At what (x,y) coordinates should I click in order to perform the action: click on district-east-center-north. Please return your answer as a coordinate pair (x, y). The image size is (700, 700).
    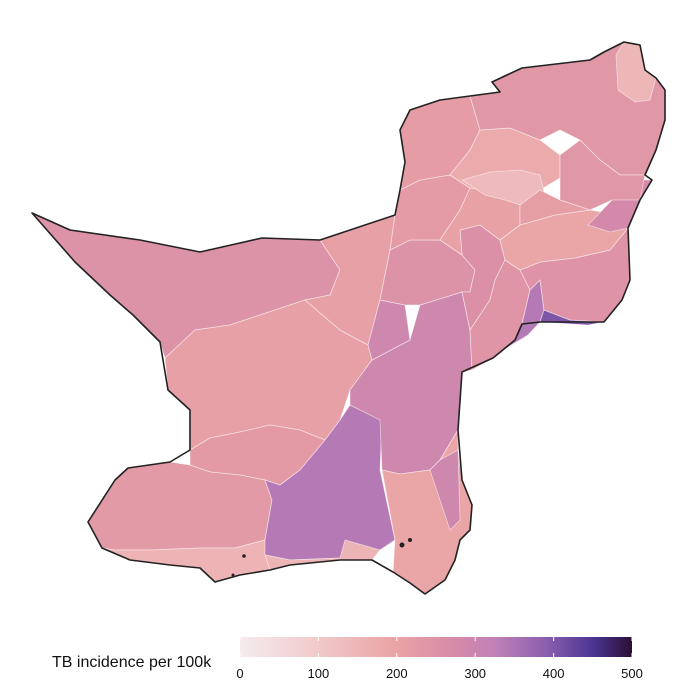
    Looking at the image, I should click on (389, 330).